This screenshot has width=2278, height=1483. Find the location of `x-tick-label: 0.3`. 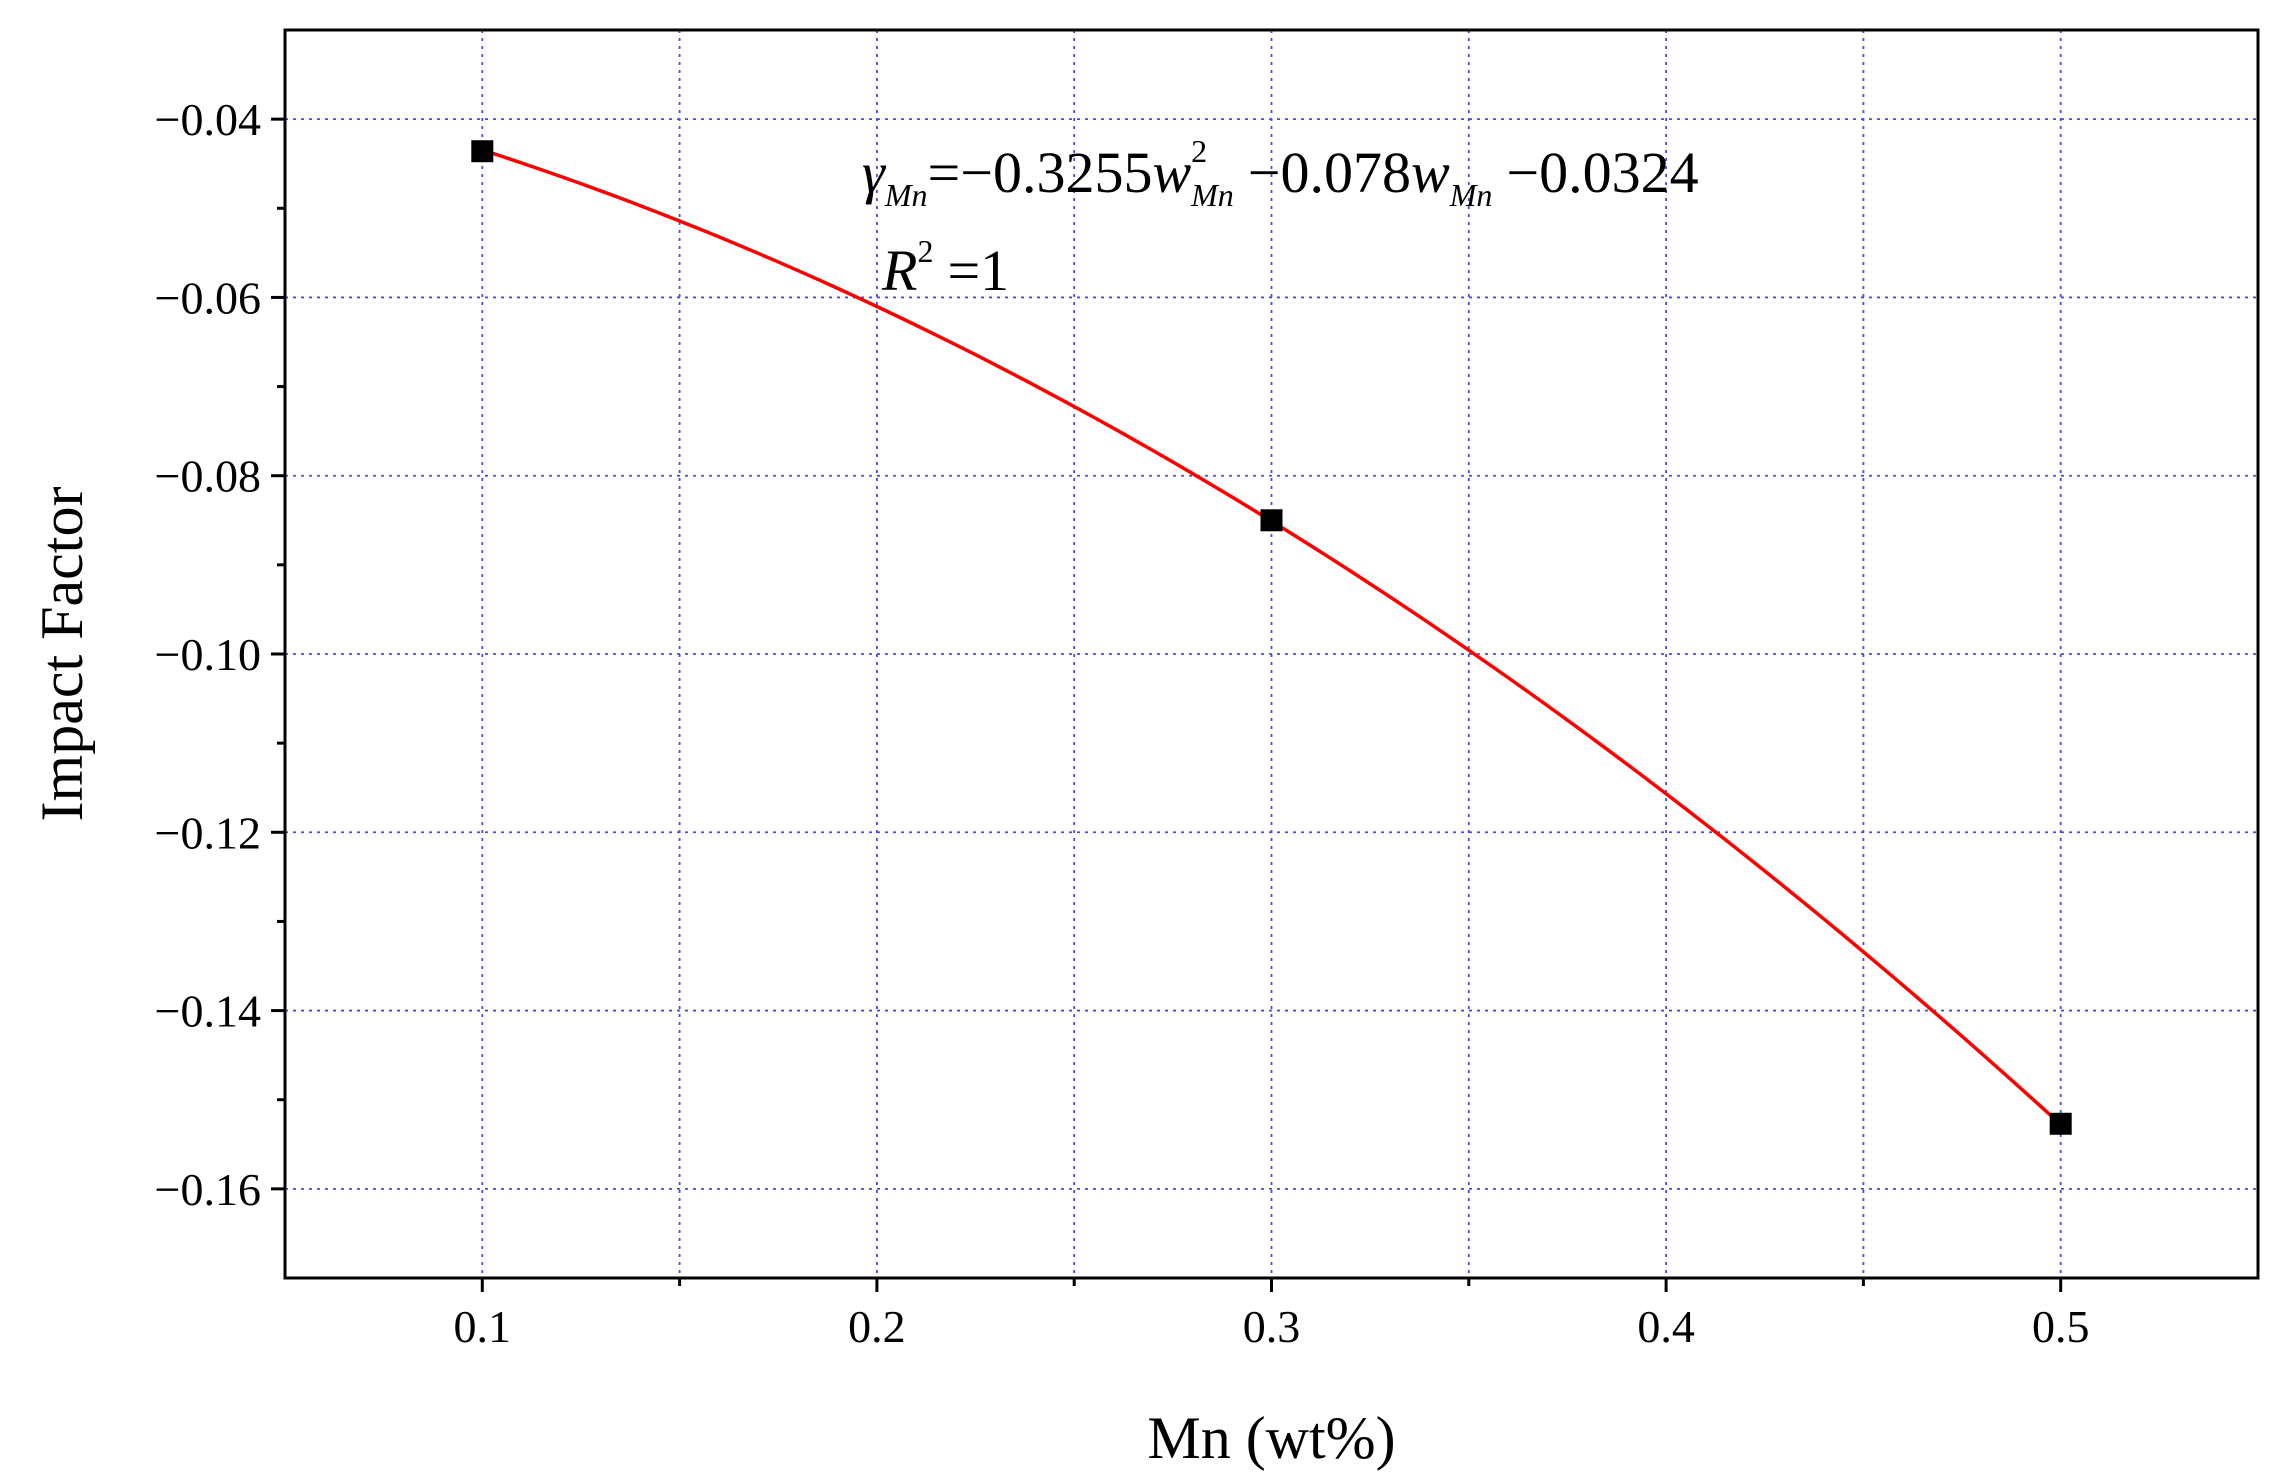

x-tick-label: 0.3 is located at coordinates (1272, 1326).